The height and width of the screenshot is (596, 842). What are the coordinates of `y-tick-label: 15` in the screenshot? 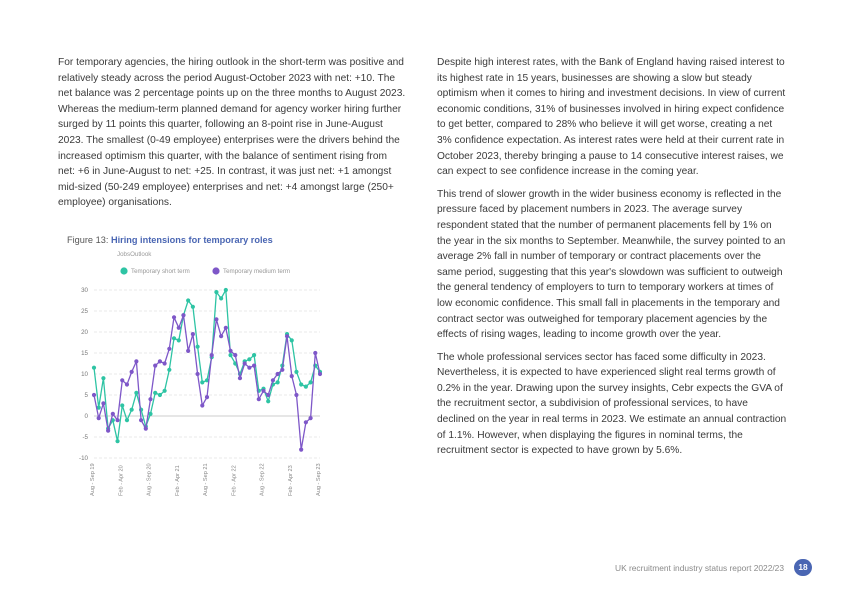 It's located at (84, 353).